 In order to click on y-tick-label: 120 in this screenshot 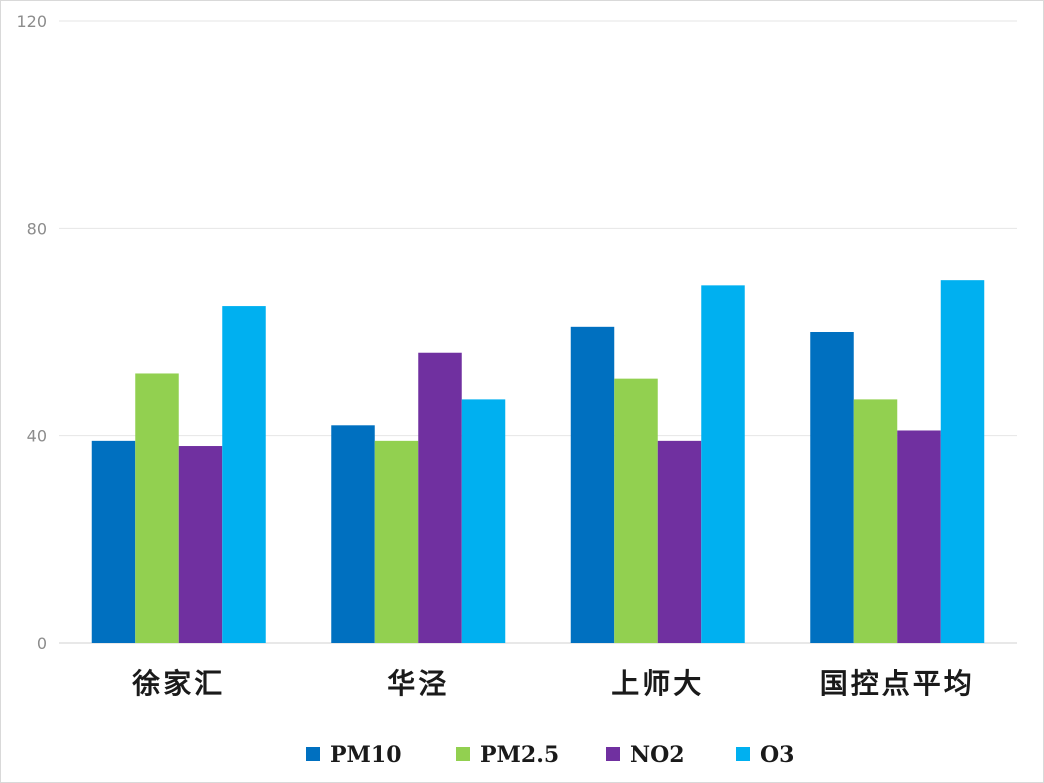, I will do `click(31, 21)`.